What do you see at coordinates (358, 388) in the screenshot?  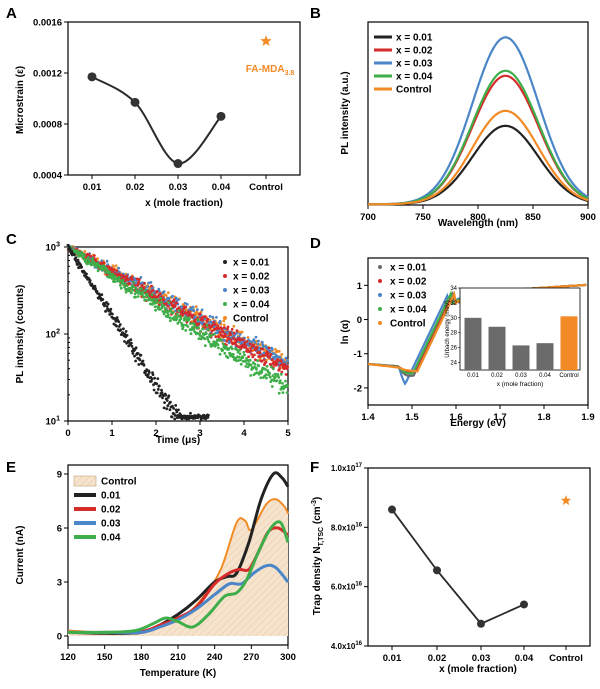 I see `y-tick-label: -2` at bounding box center [358, 388].